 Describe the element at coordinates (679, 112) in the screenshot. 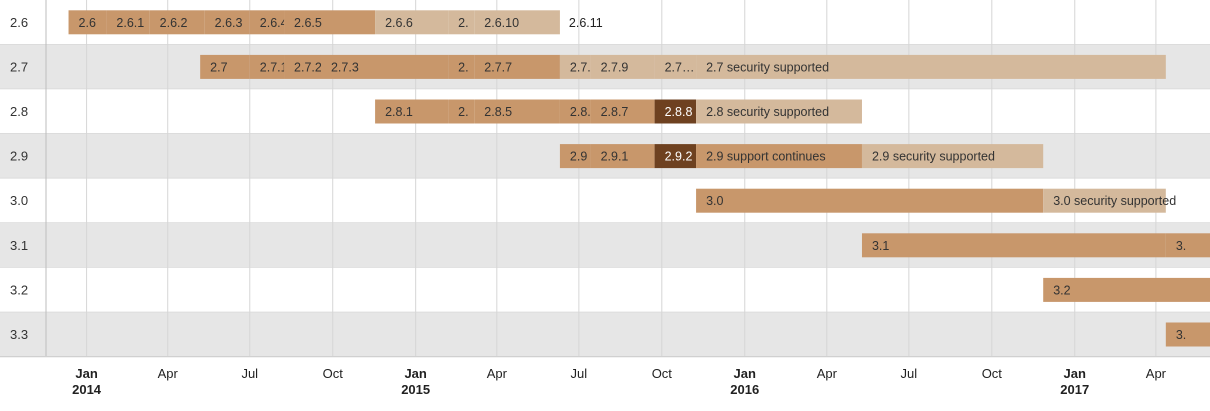

I see `version-label: 2.8.8` at that location.